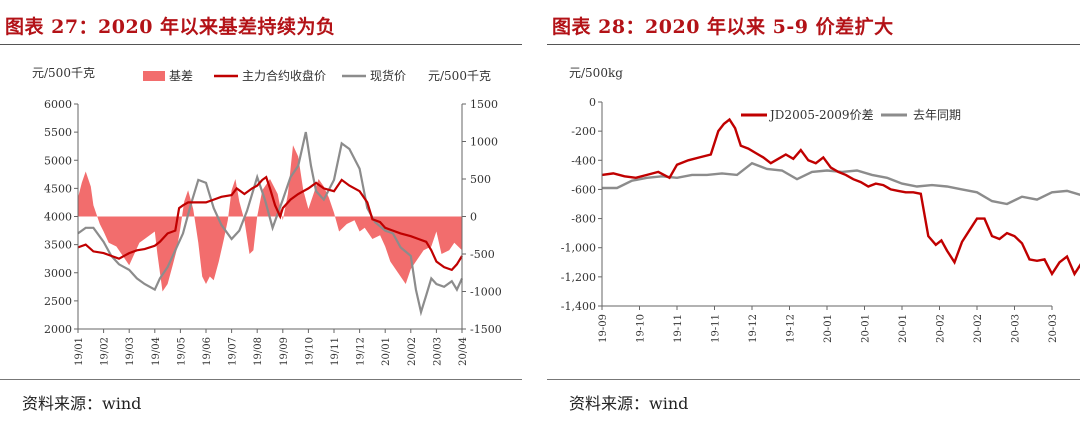 This screenshot has width=1080, height=422. Describe the element at coordinates (63, 73) in the screenshot. I see `left-axis-unit: 元/500千克` at that location.